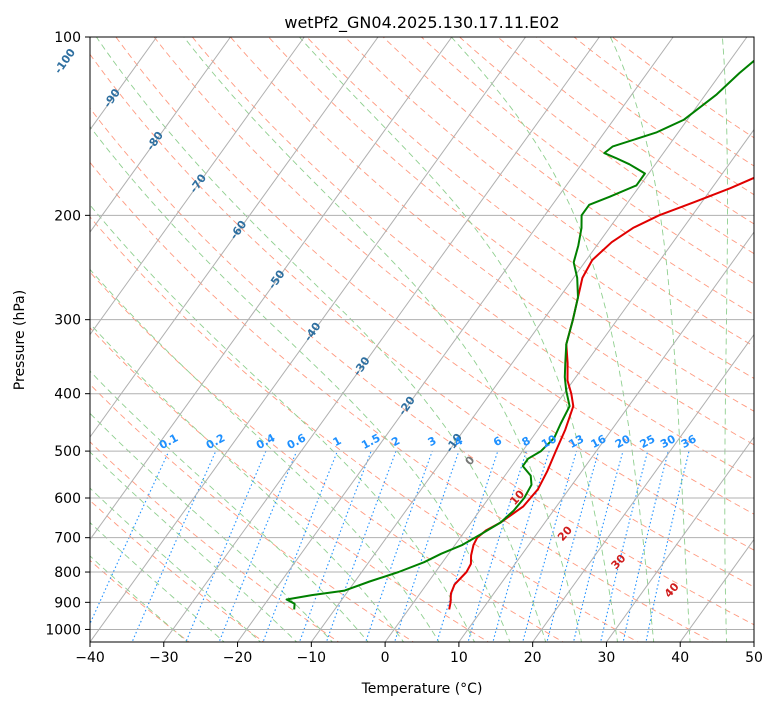 This screenshot has height=708, width=775. Describe the element at coordinates (164, 658) in the screenshot. I see `x-tick-label: −30` at that location.